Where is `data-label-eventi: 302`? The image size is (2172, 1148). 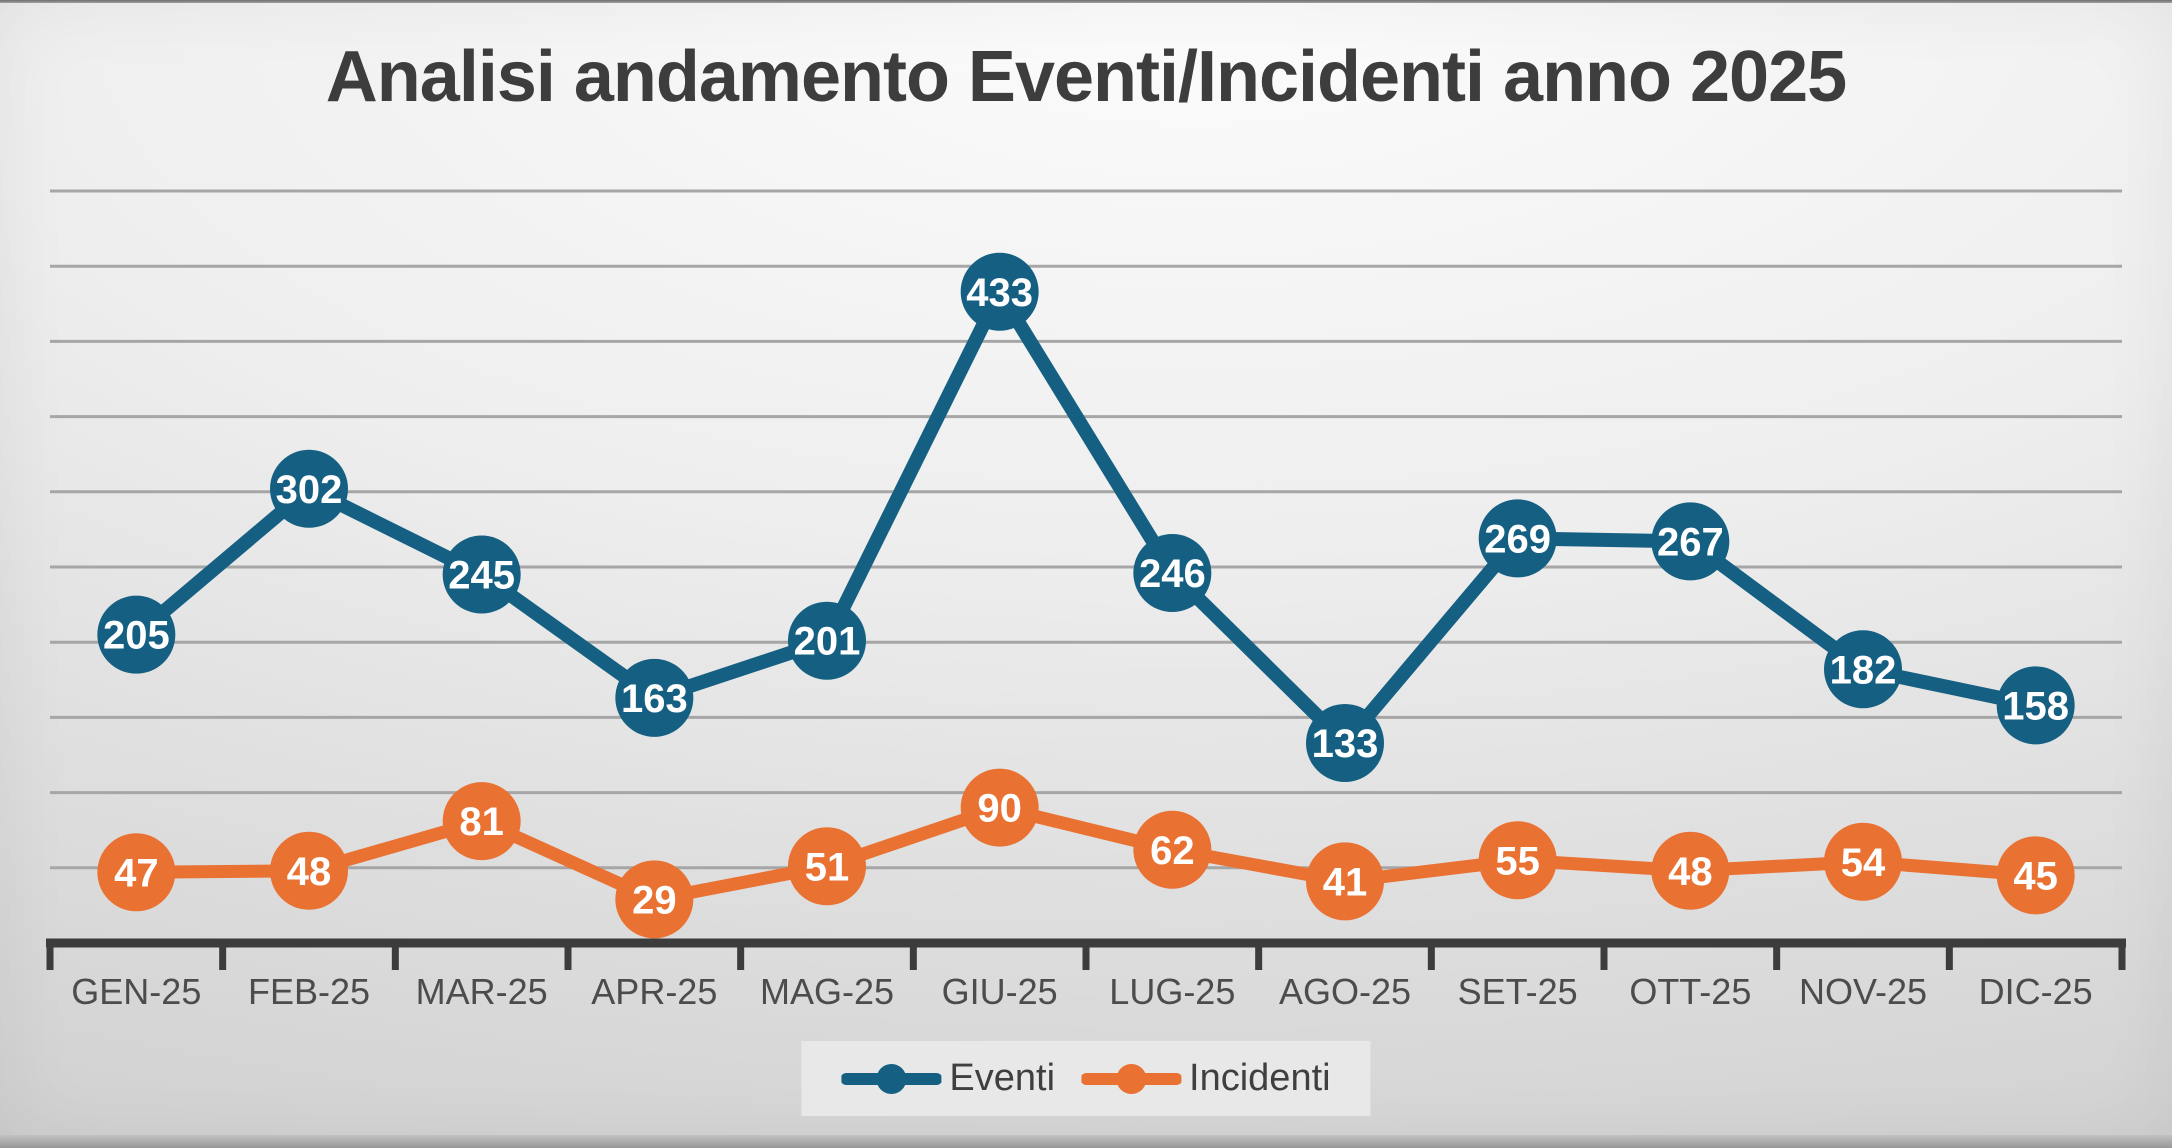 data-label-eventi: 302 is located at coordinates (309, 490).